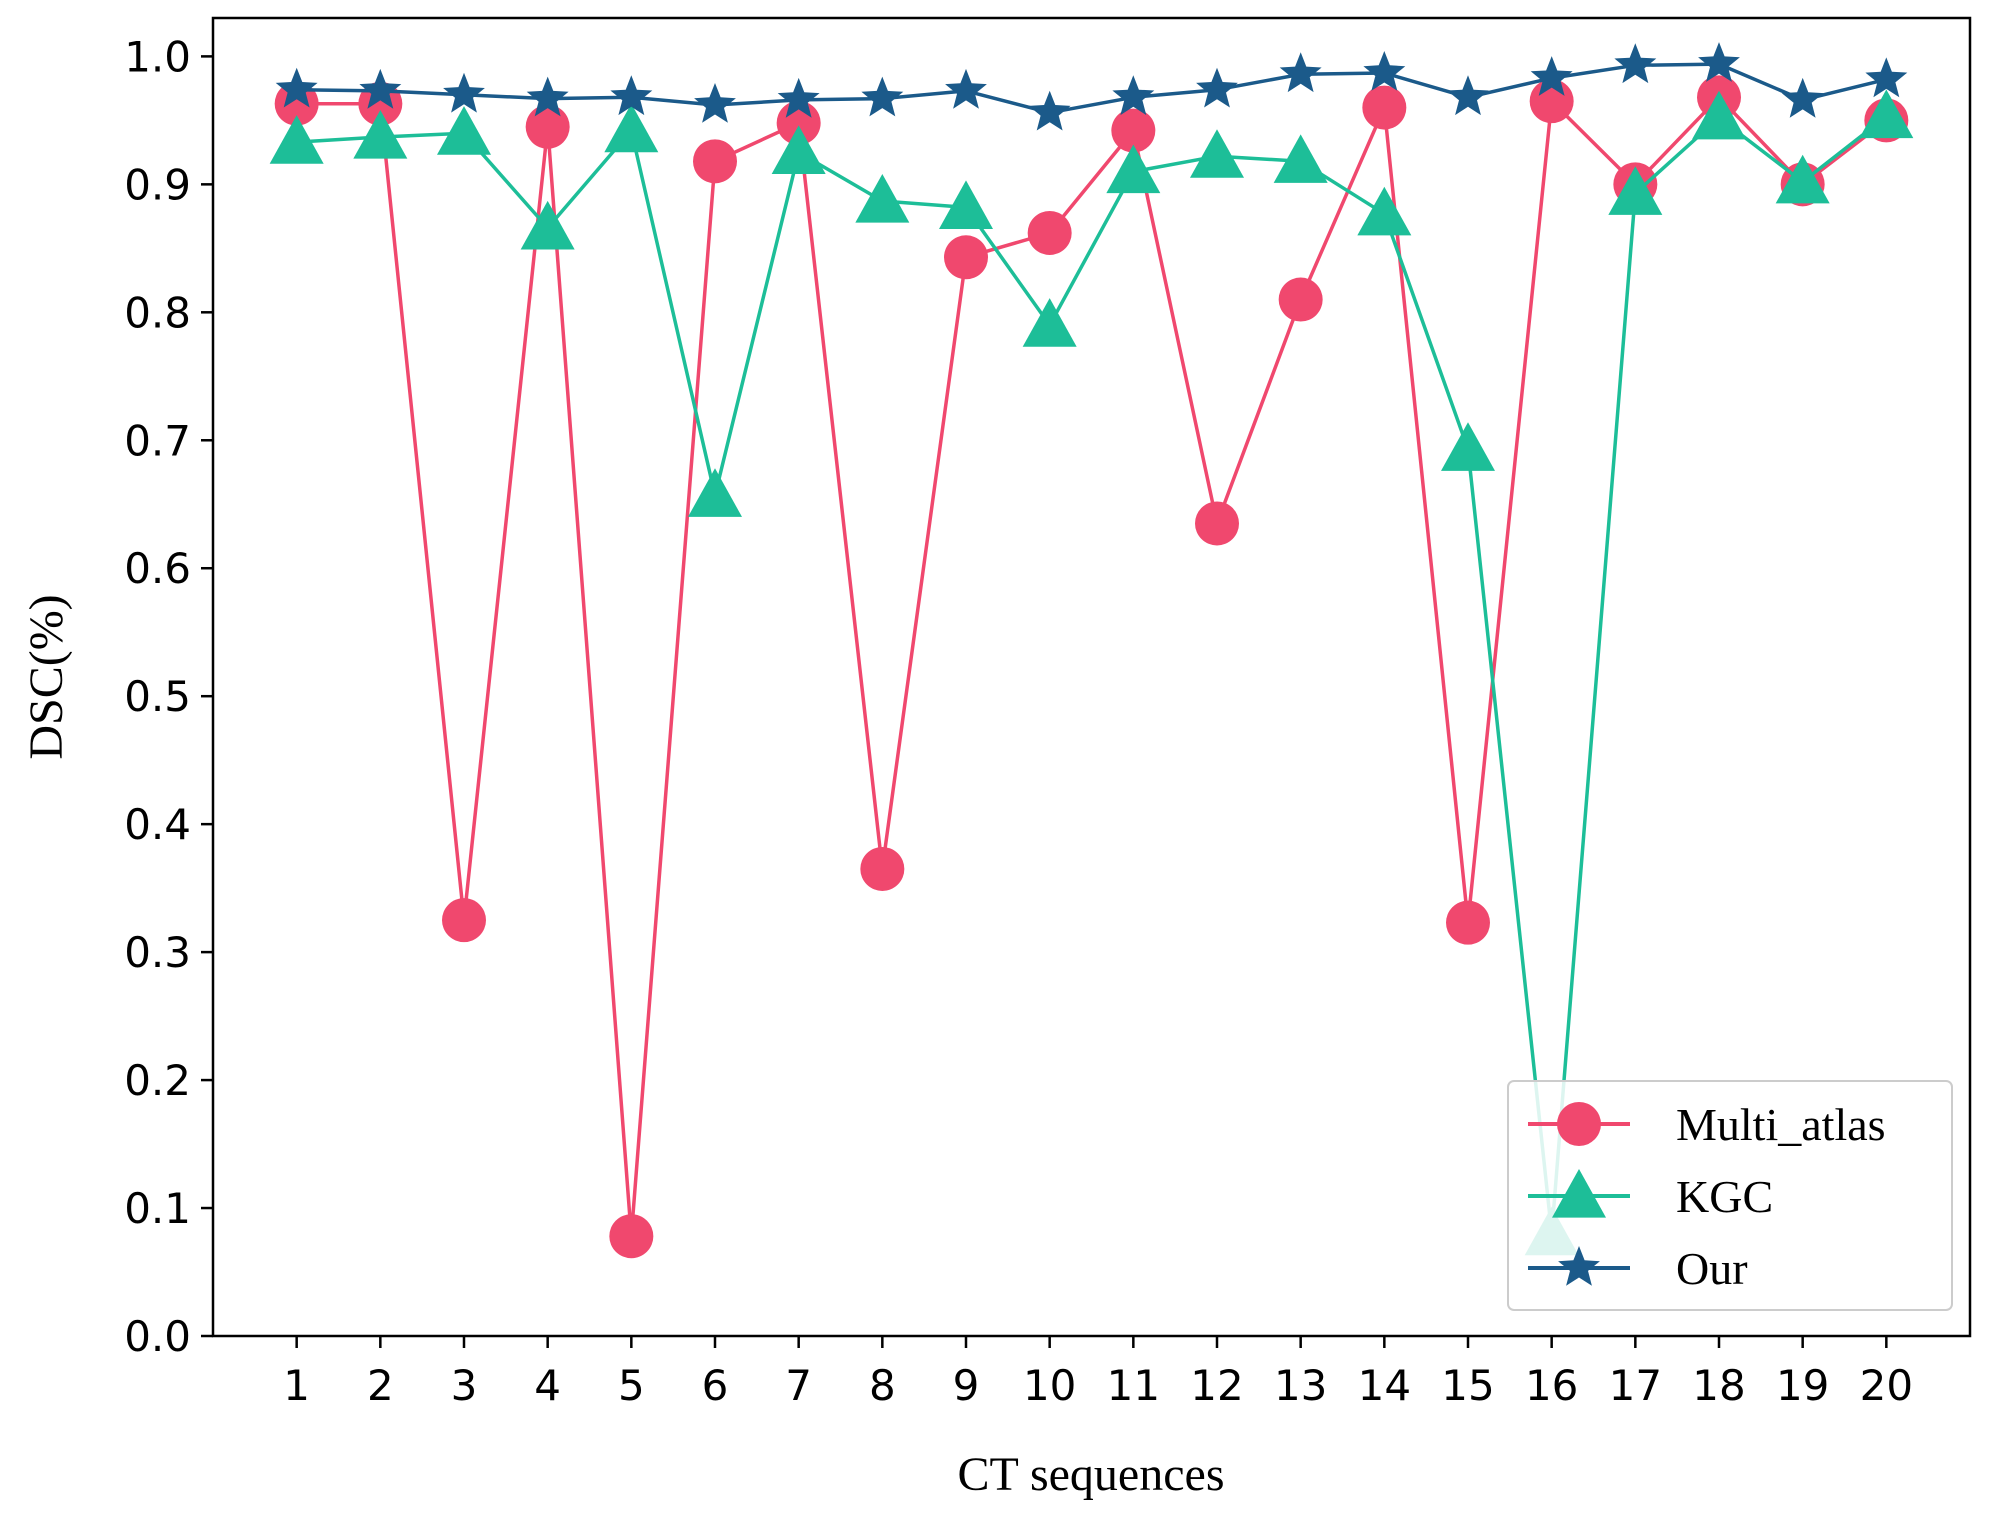 The width and height of the screenshot is (1994, 1518). I want to click on x-tick-label: 5, so click(631, 1385).